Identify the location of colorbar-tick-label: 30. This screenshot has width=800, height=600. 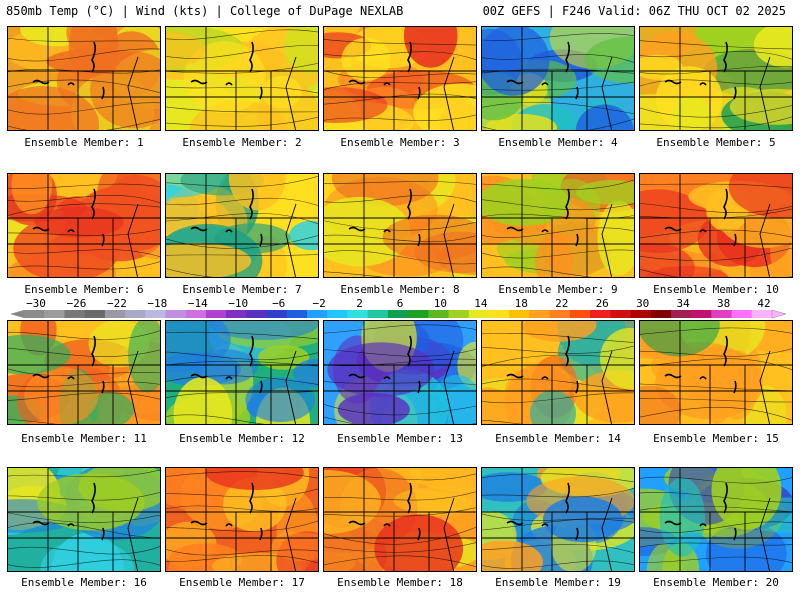
(643, 303).